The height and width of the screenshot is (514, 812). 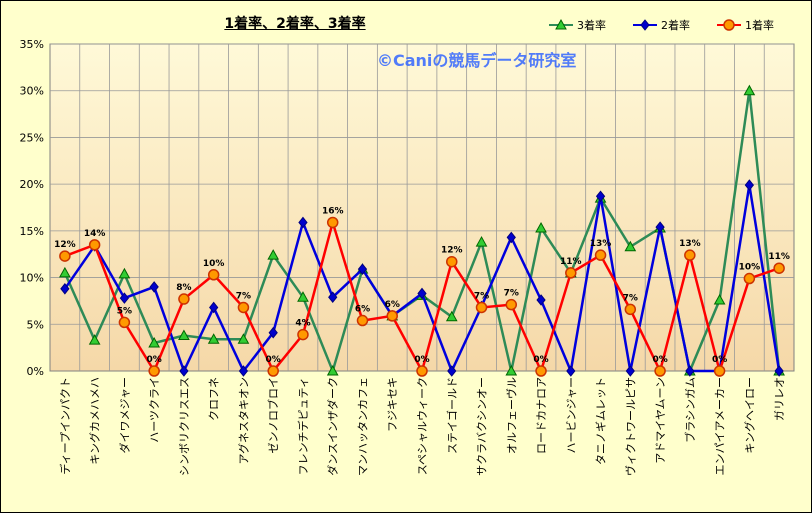 I want to click on data-label: 13%, so click(x=690, y=244).